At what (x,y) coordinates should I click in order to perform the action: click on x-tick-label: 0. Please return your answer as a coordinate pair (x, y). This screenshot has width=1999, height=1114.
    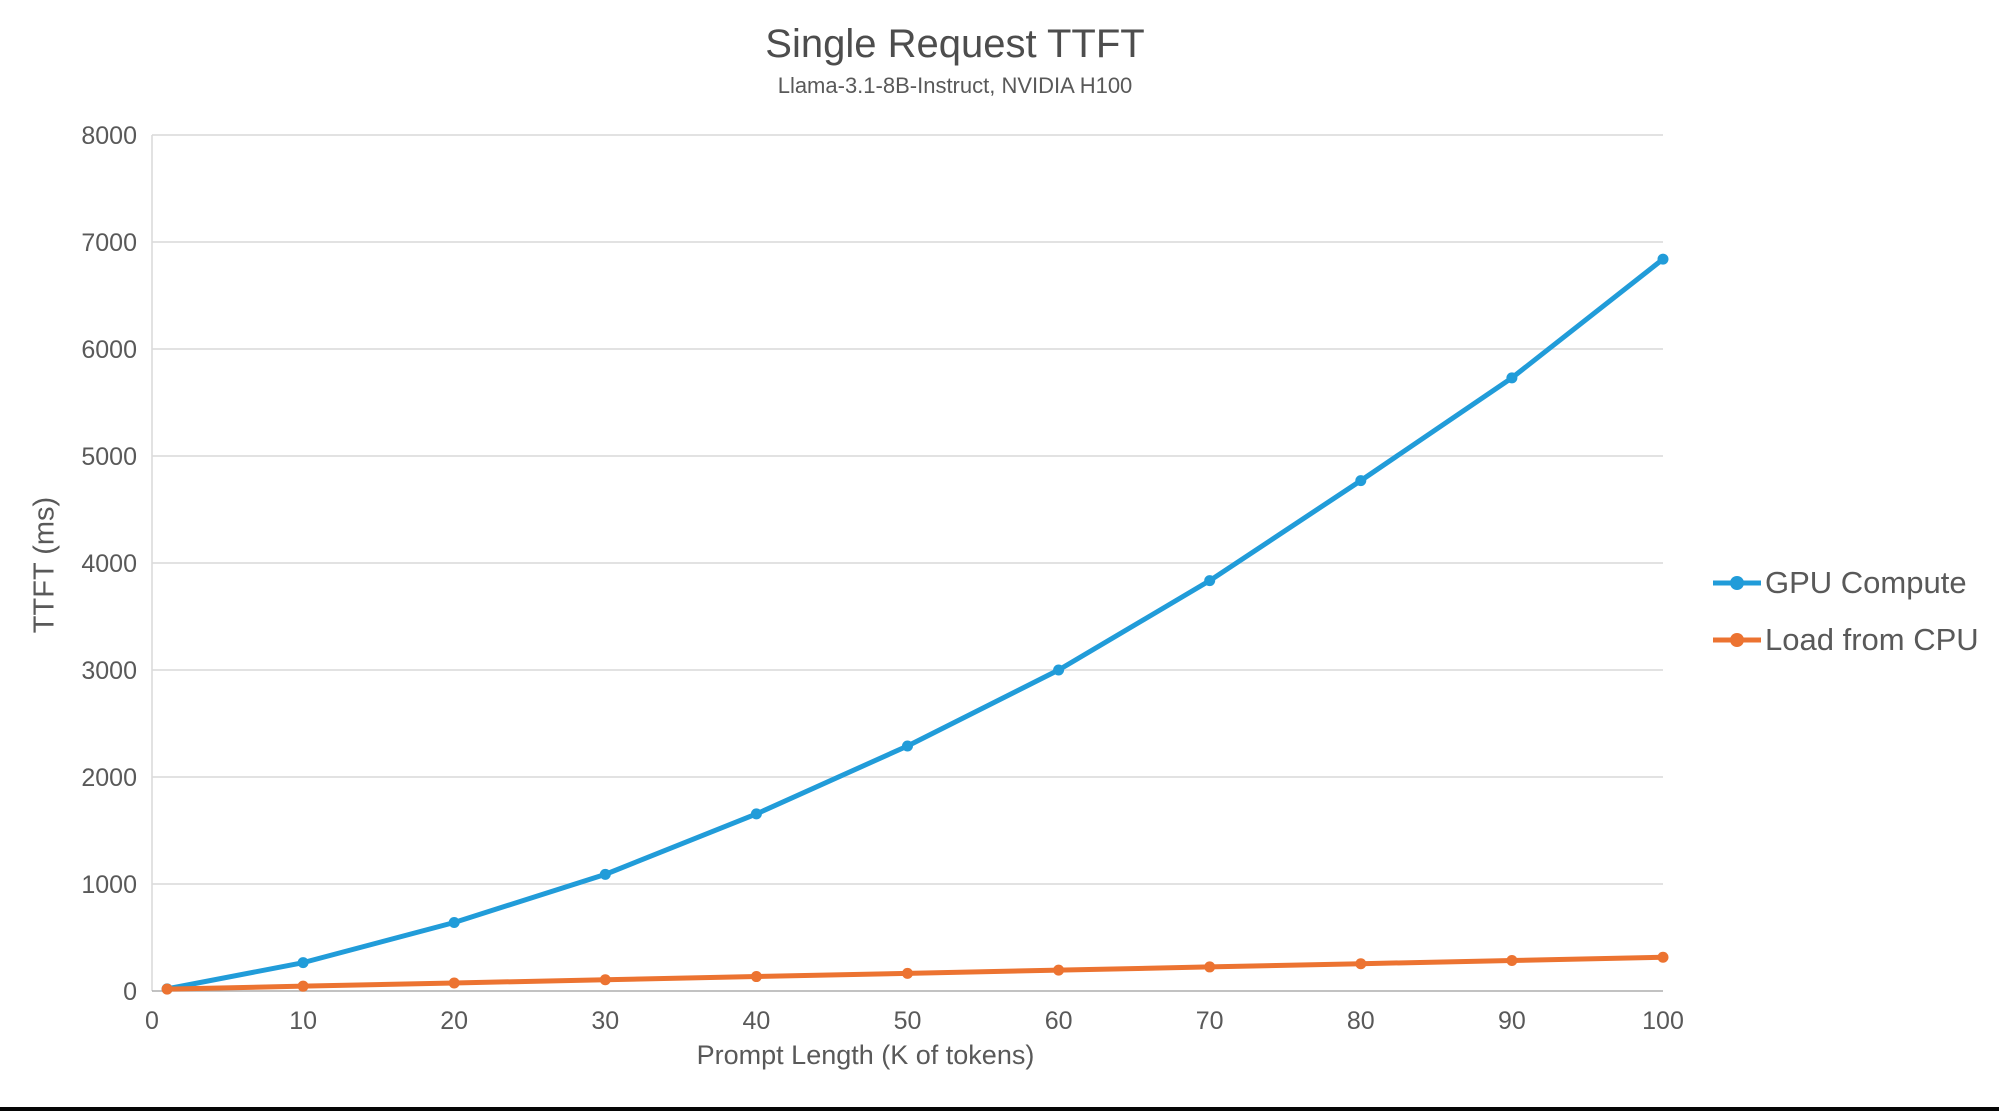
    Looking at the image, I should click on (152, 1021).